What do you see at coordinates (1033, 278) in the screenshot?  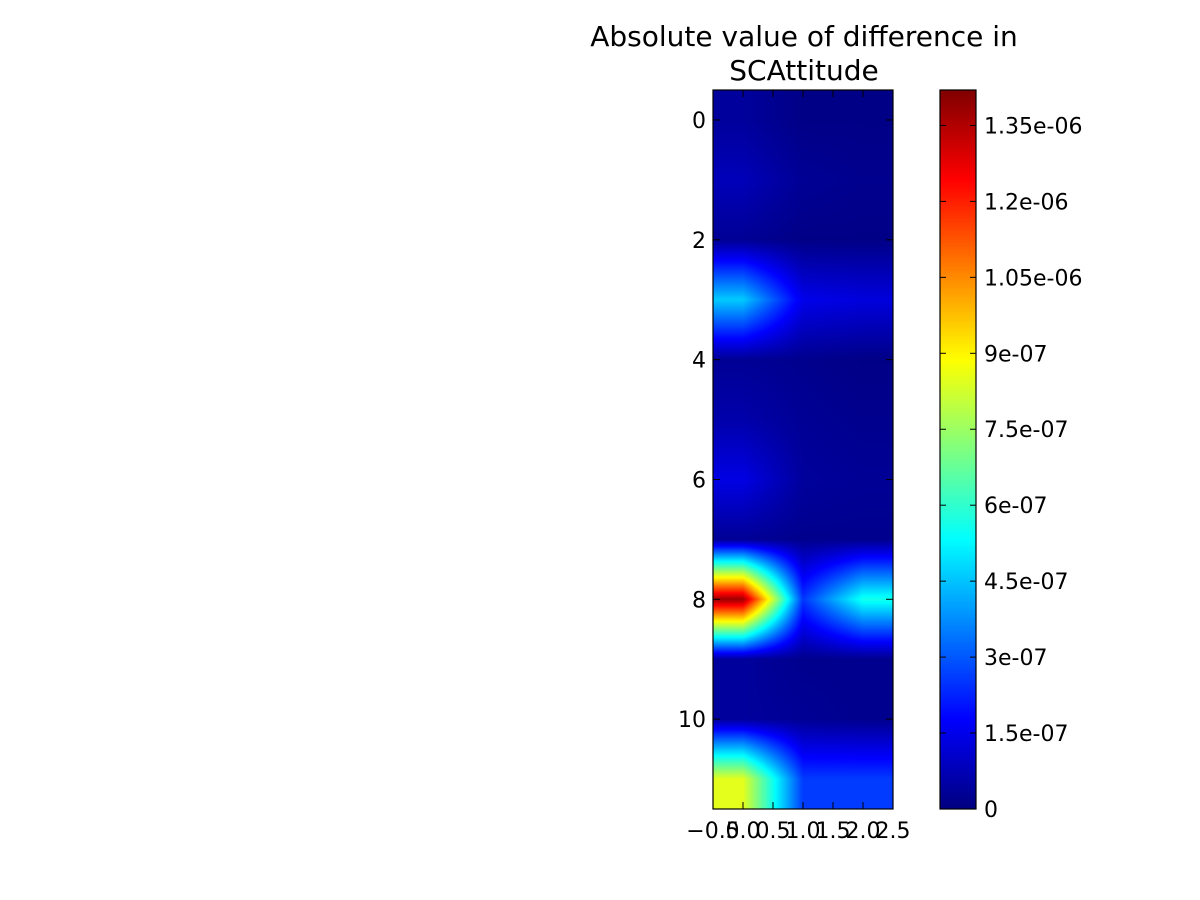 I see `colorbar-tick-label: 1.05e-06` at bounding box center [1033, 278].